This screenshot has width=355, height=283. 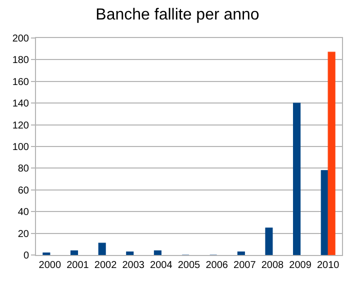 What do you see at coordinates (21, 126) in the screenshot?
I see `y-tick-label: 120` at bounding box center [21, 126].